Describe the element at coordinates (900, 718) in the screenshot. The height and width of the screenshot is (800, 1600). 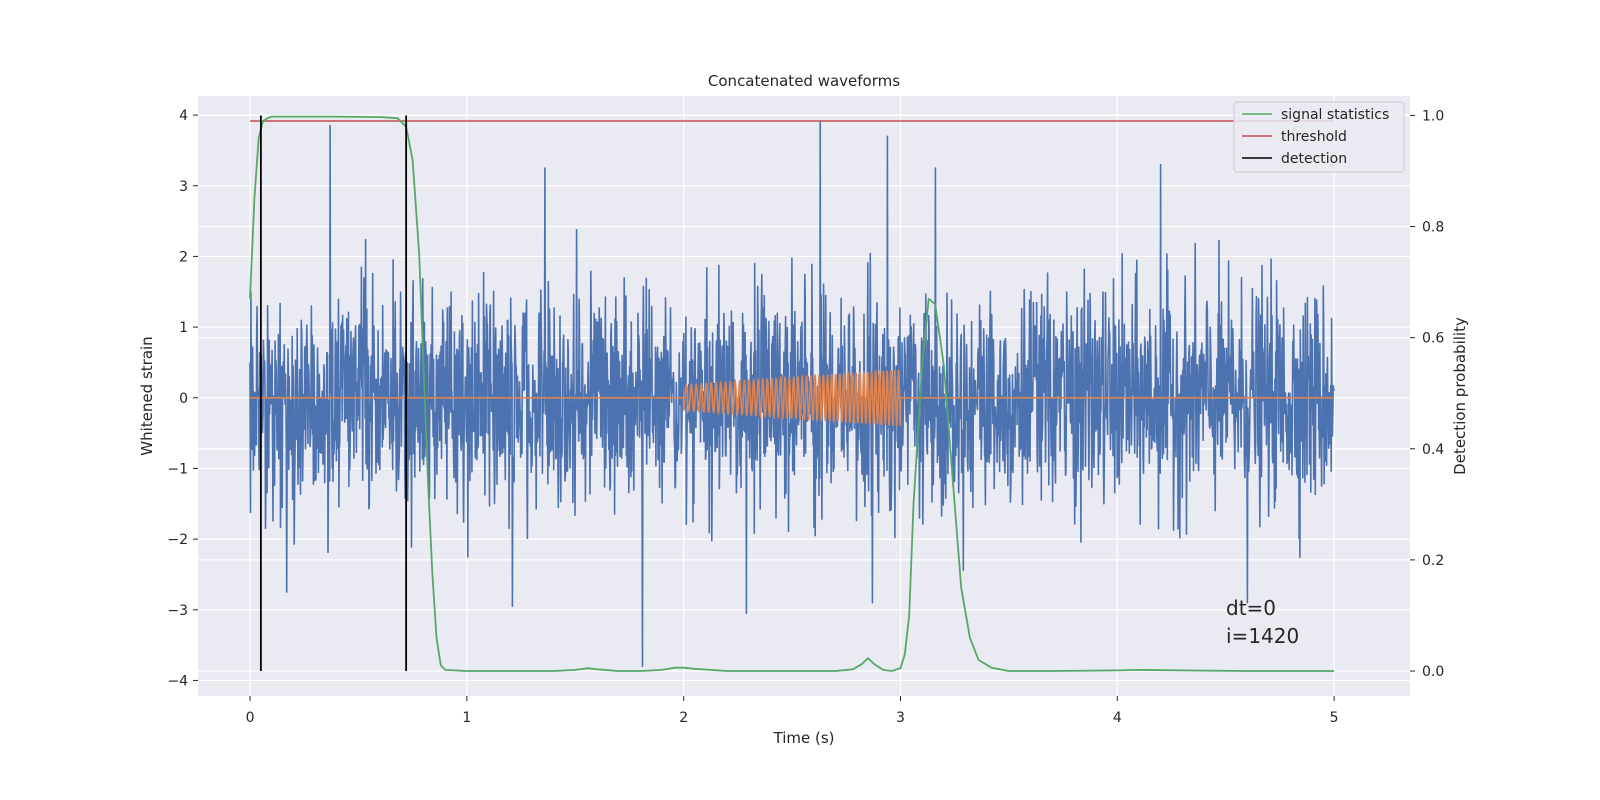
I see `x-tick-label: 3` at that location.